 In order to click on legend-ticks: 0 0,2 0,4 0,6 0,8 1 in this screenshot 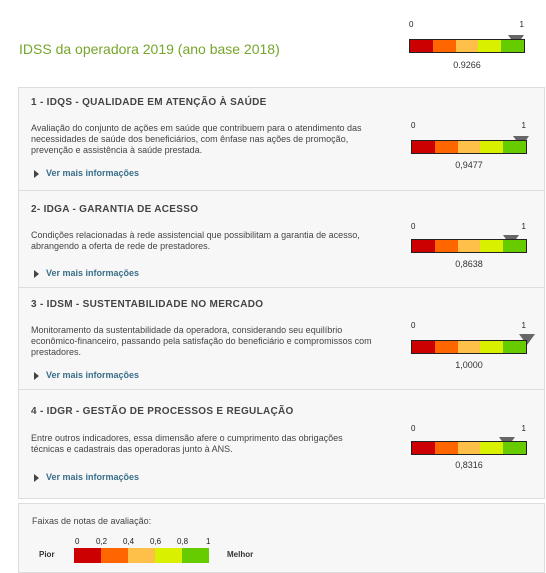, I will do `click(142, 542)`.